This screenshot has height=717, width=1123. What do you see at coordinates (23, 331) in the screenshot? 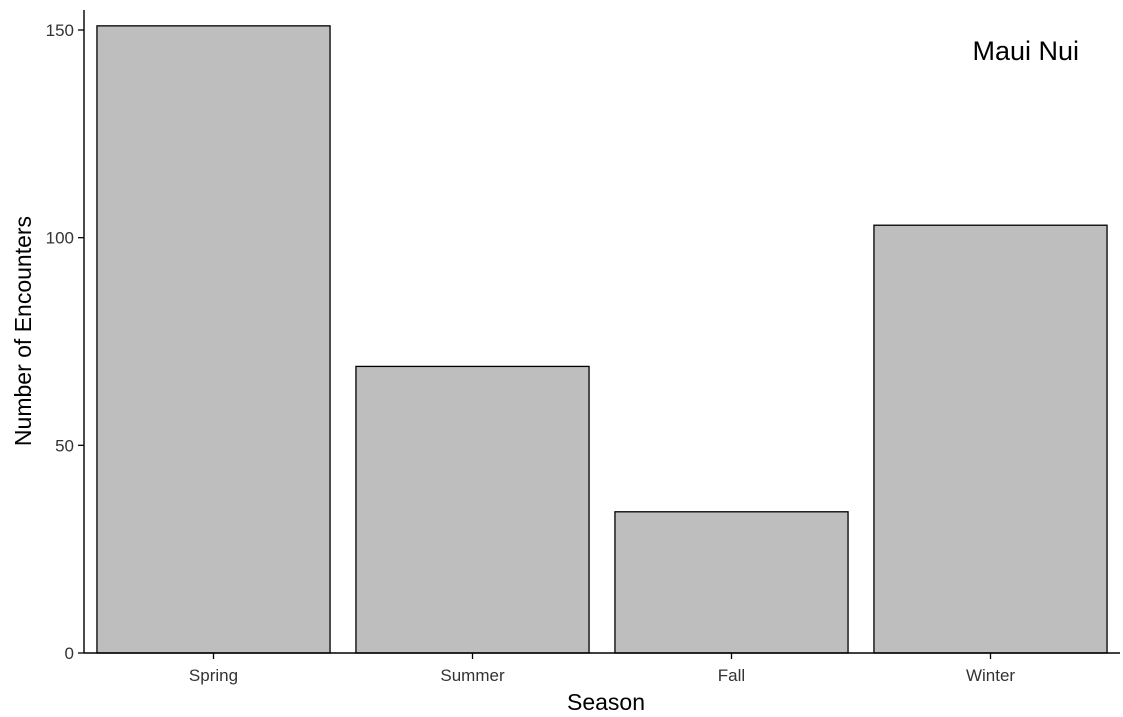
I see `y-axis-title: Number of Encounters` at bounding box center [23, 331].